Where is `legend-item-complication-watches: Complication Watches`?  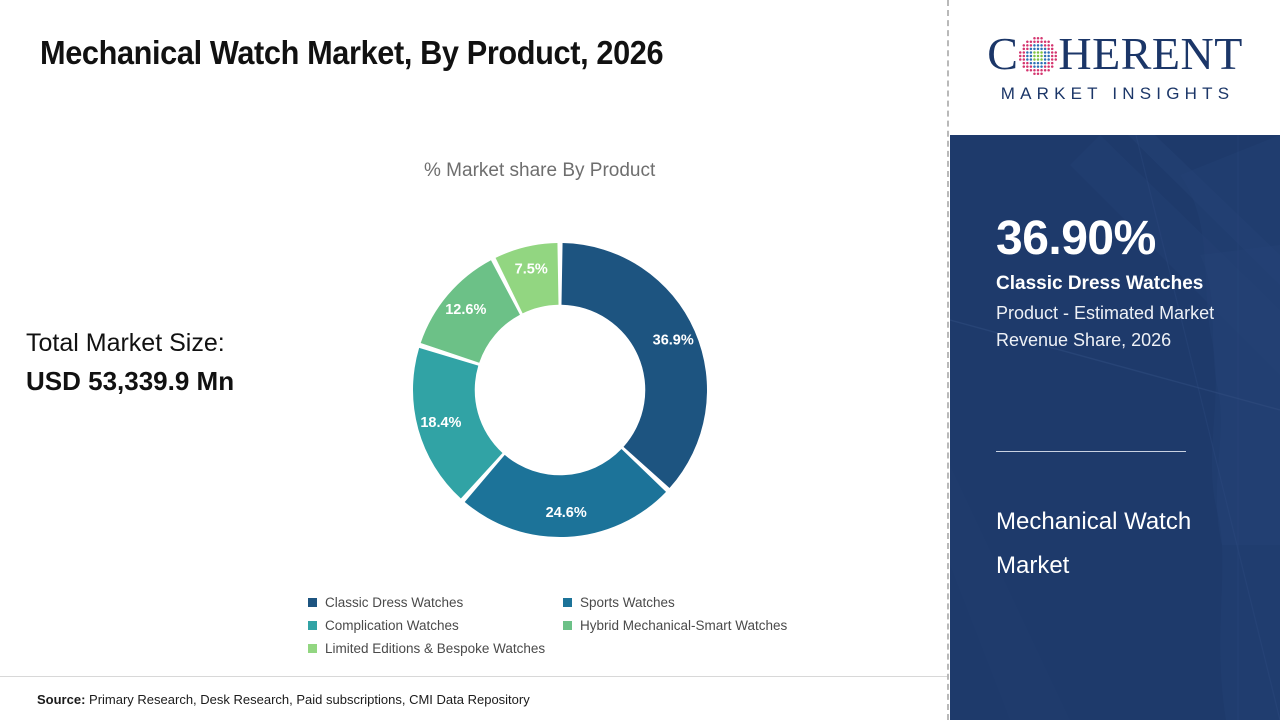 legend-item-complication-watches: Complication Watches is located at coordinates (435, 625).